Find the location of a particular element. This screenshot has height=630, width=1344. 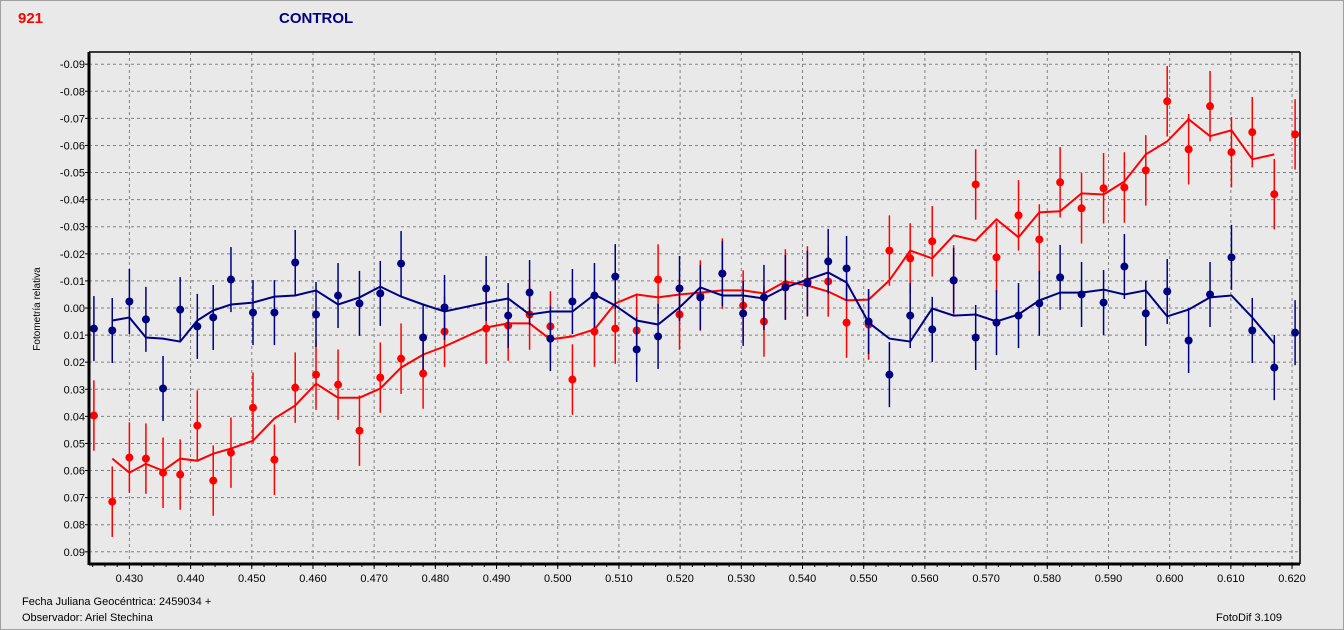

x-tick-label: 0.530 is located at coordinates (742, 579).